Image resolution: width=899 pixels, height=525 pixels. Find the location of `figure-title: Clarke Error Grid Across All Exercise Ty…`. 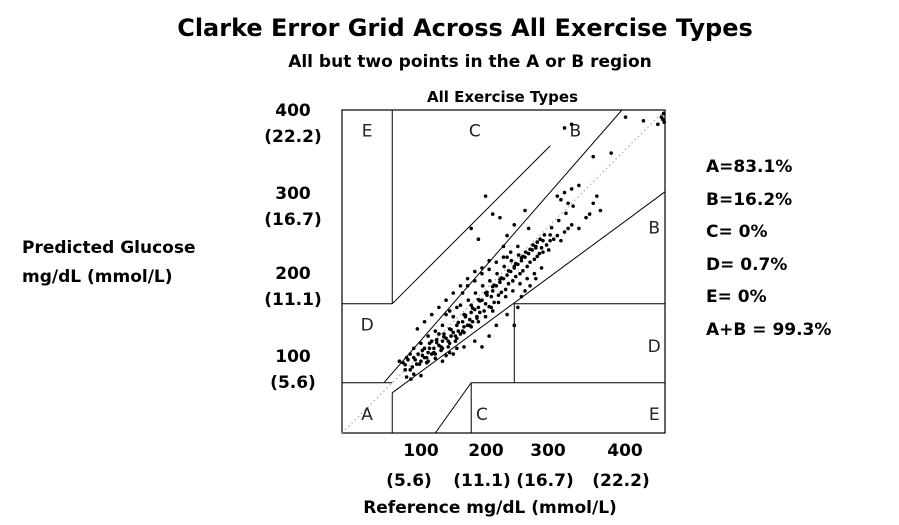

figure-title: Clarke Error Grid Across All Exercise Ty… is located at coordinates (465, 28).